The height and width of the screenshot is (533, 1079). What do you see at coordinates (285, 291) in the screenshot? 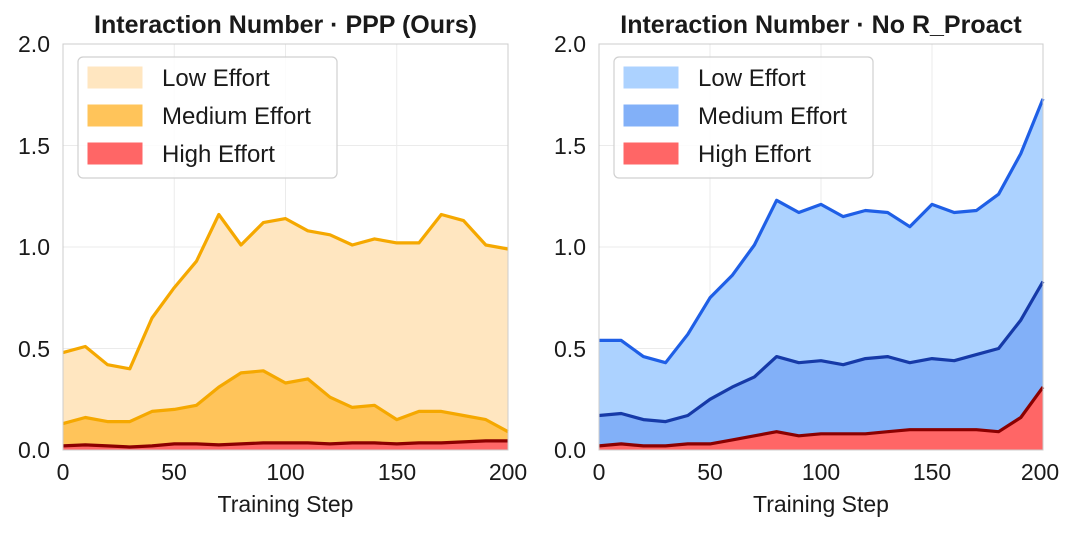
I see `line-low-effort` at bounding box center [285, 291].